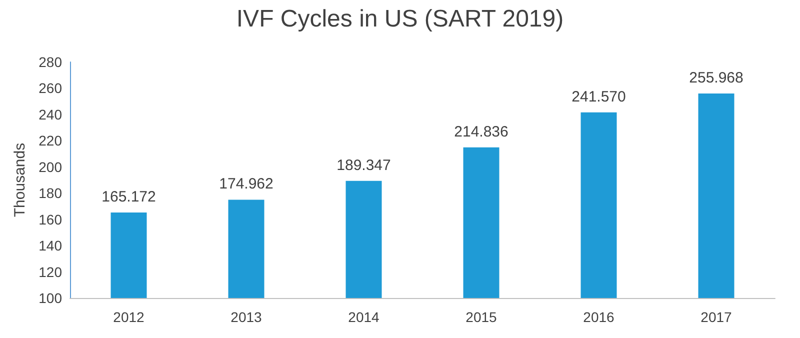 The height and width of the screenshot is (338, 800). What do you see at coordinates (716, 317) in the screenshot?
I see `x-tick-label: 2017` at bounding box center [716, 317].